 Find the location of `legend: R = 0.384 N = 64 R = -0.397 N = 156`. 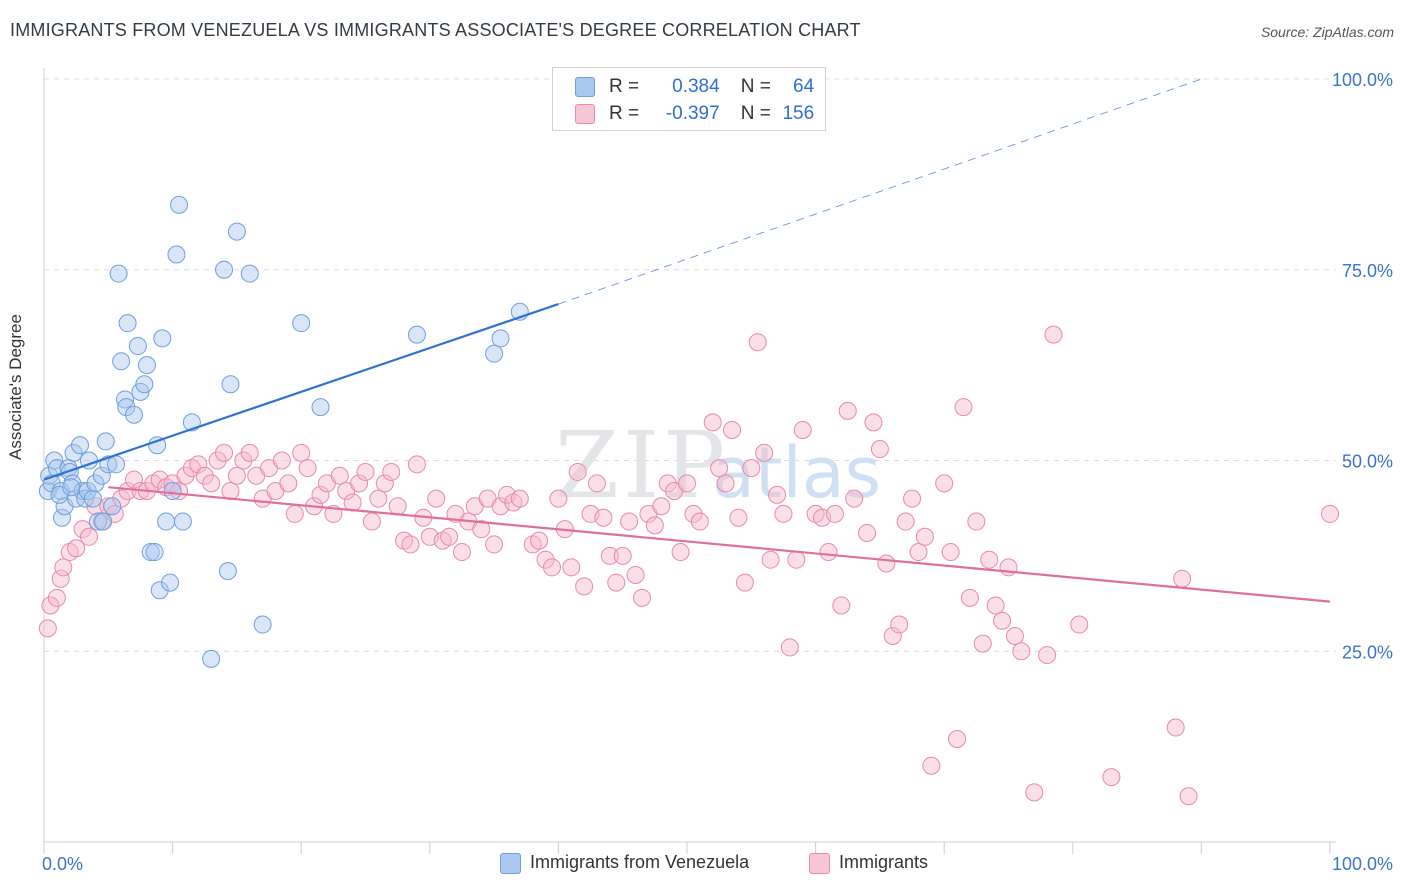

legend: R = 0.384 N = 64 R = -0.397 N = 156 is located at coordinates (689, 99).